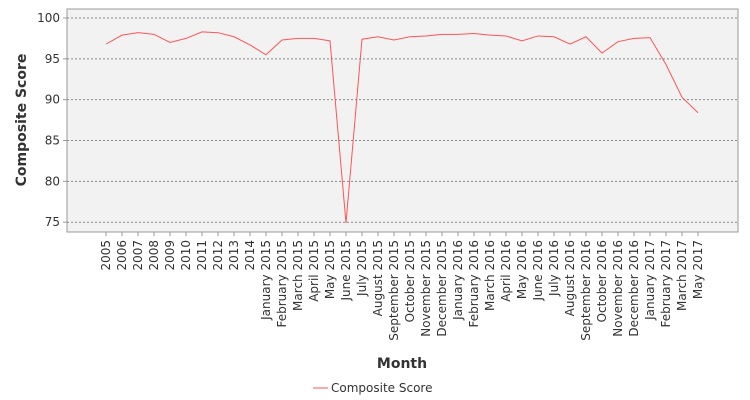 The width and height of the screenshot is (750, 400). What do you see at coordinates (506, 271) in the screenshot?
I see `x-tick-label: April 2016` at bounding box center [506, 271].